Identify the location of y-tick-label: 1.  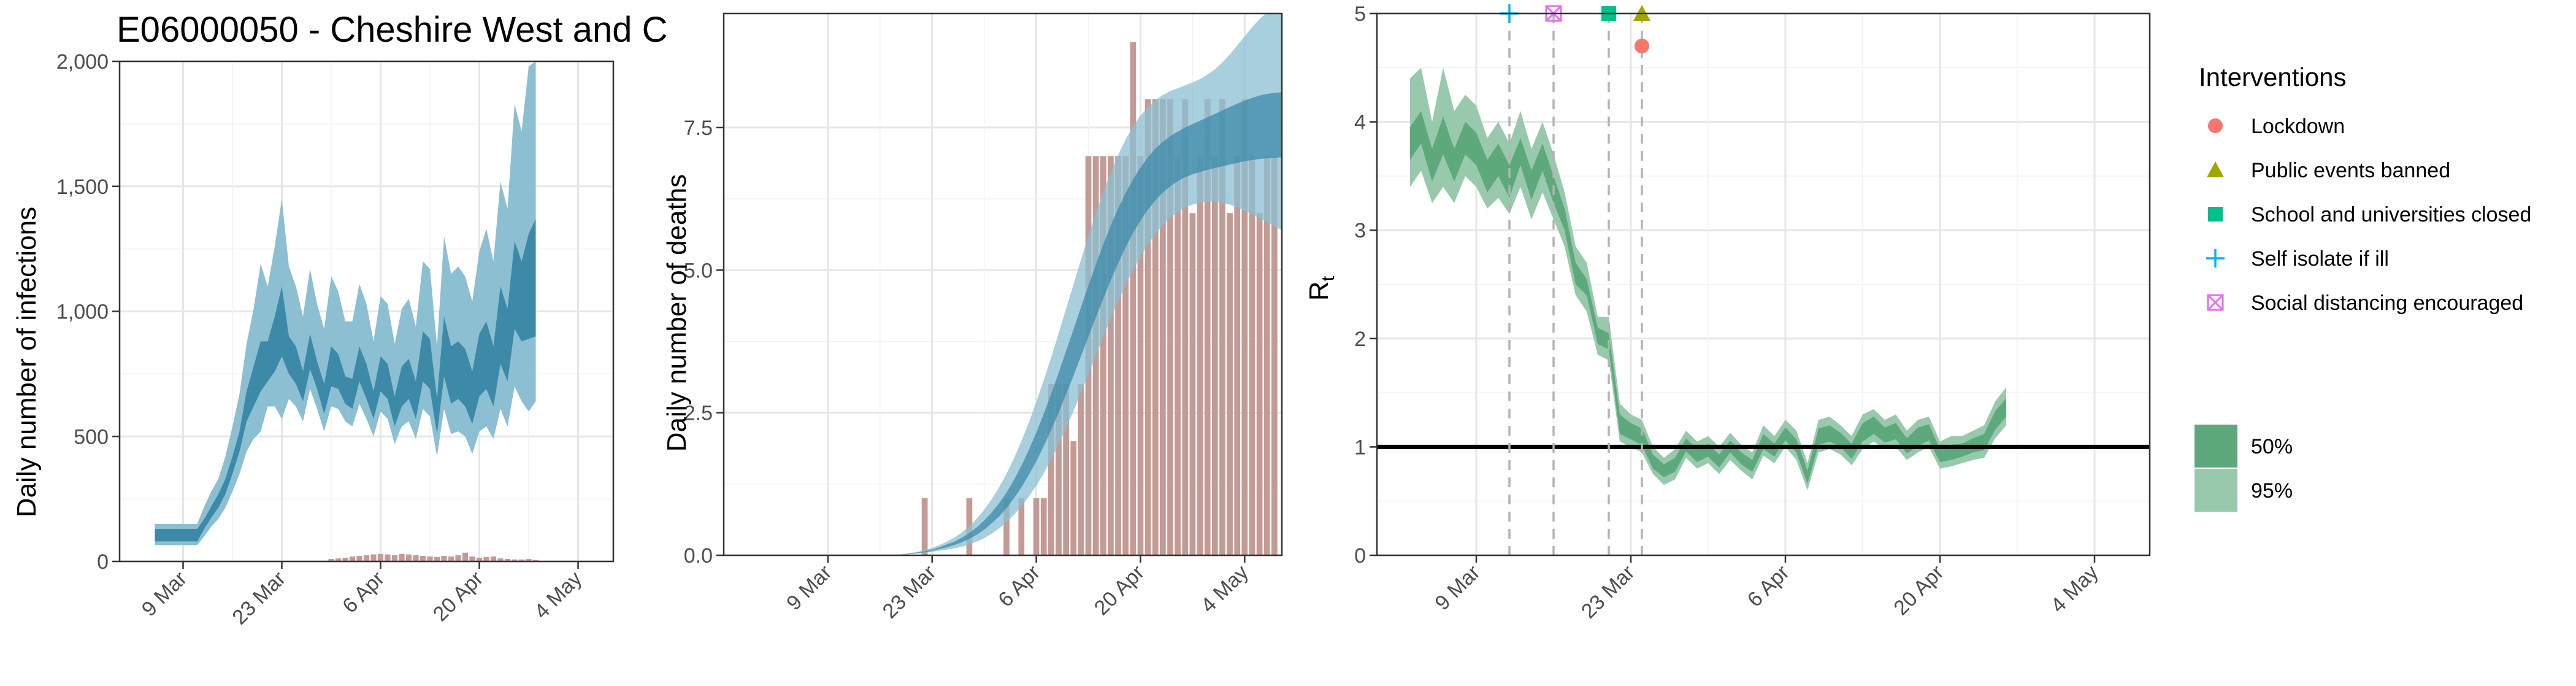
(1360, 447).